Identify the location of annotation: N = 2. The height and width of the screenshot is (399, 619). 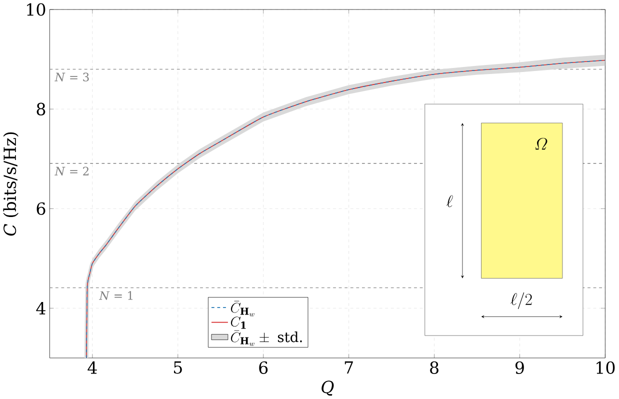
(71, 171).